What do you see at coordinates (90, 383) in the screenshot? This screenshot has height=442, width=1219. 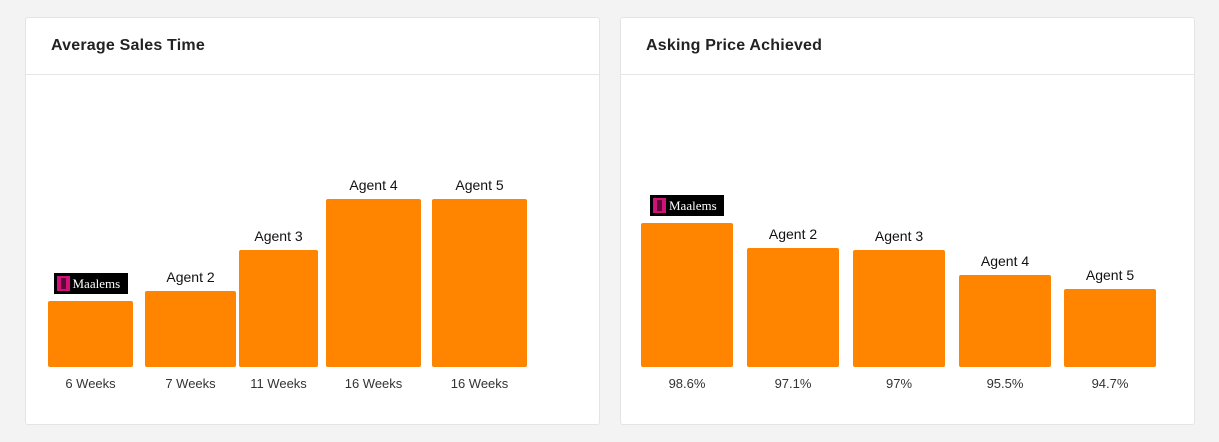 I see `value-label: 6 Weeks` at bounding box center [90, 383].